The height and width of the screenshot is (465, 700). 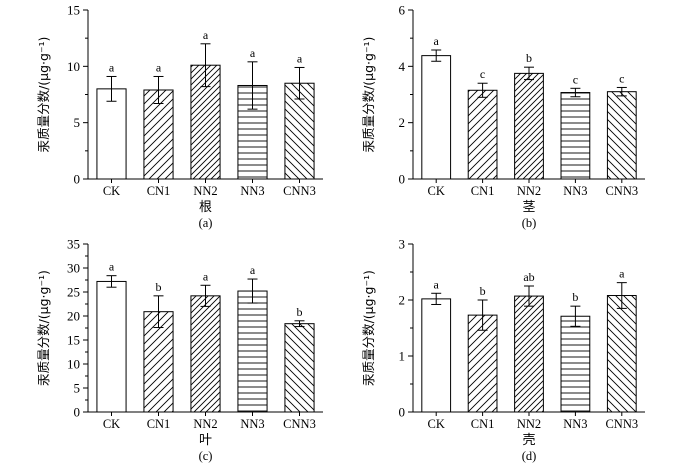 What do you see at coordinates (73, 244) in the screenshot?
I see `y-tick-label: 35` at bounding box center [73, 244].